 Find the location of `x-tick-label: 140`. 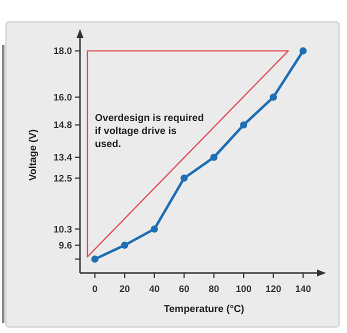

x-tick-label: 140 is located at coordinates (303, 289).